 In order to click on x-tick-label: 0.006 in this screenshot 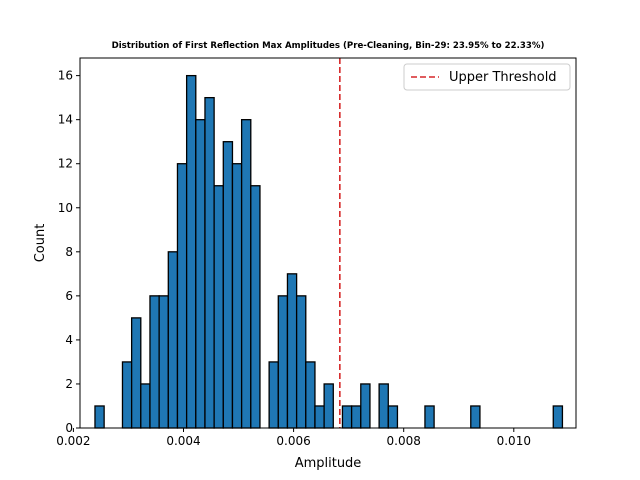, I will do `click(293, 441)`.